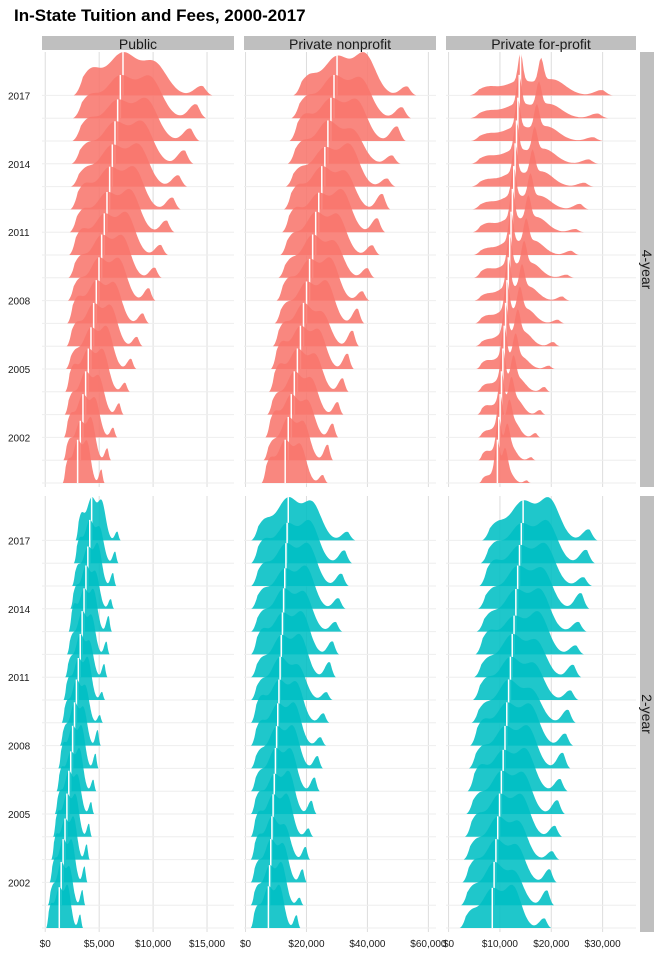  Describe the element at coordinates (519, 747) in the screenshot. I see `ridge-2007` at that location.